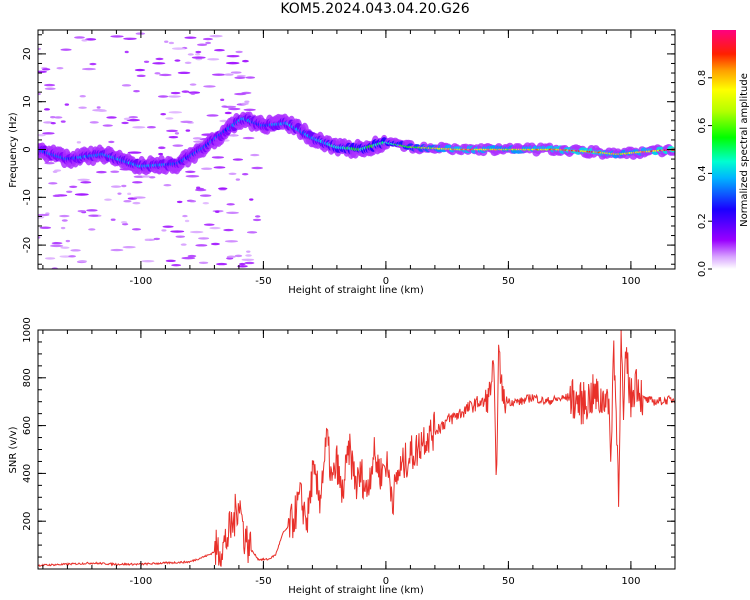 The height and width of the screenshot is (600, 750). Describe the element at coordinates (27, 245) in the screenshot. I see `y-tick-label: -20` at that location.